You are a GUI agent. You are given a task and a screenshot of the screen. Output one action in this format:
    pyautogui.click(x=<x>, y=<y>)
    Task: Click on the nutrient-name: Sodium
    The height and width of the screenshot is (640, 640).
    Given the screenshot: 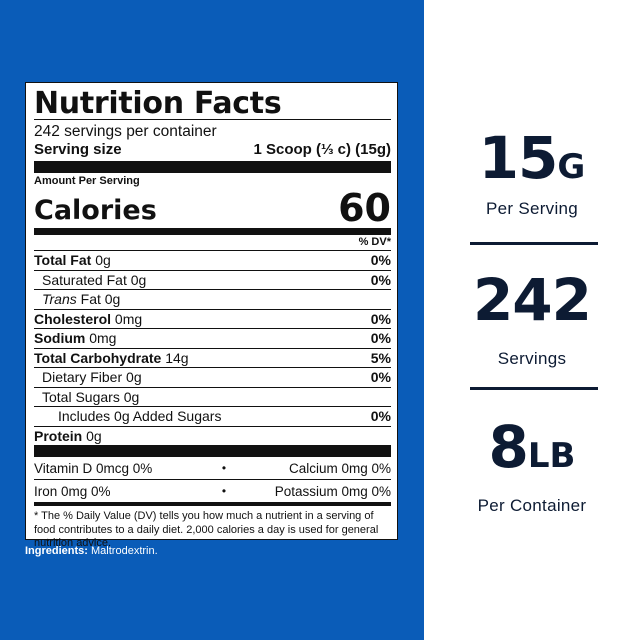 What is the action you would take?
    pyautogui.click(x=60, y=338)
    